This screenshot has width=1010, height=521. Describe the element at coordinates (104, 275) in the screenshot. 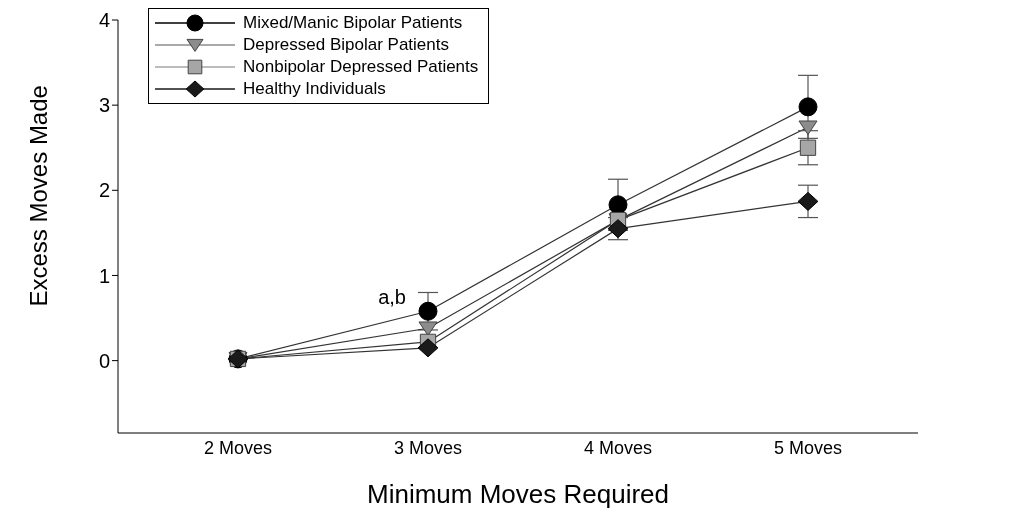

I see `y-tick-label: 1` at that location.